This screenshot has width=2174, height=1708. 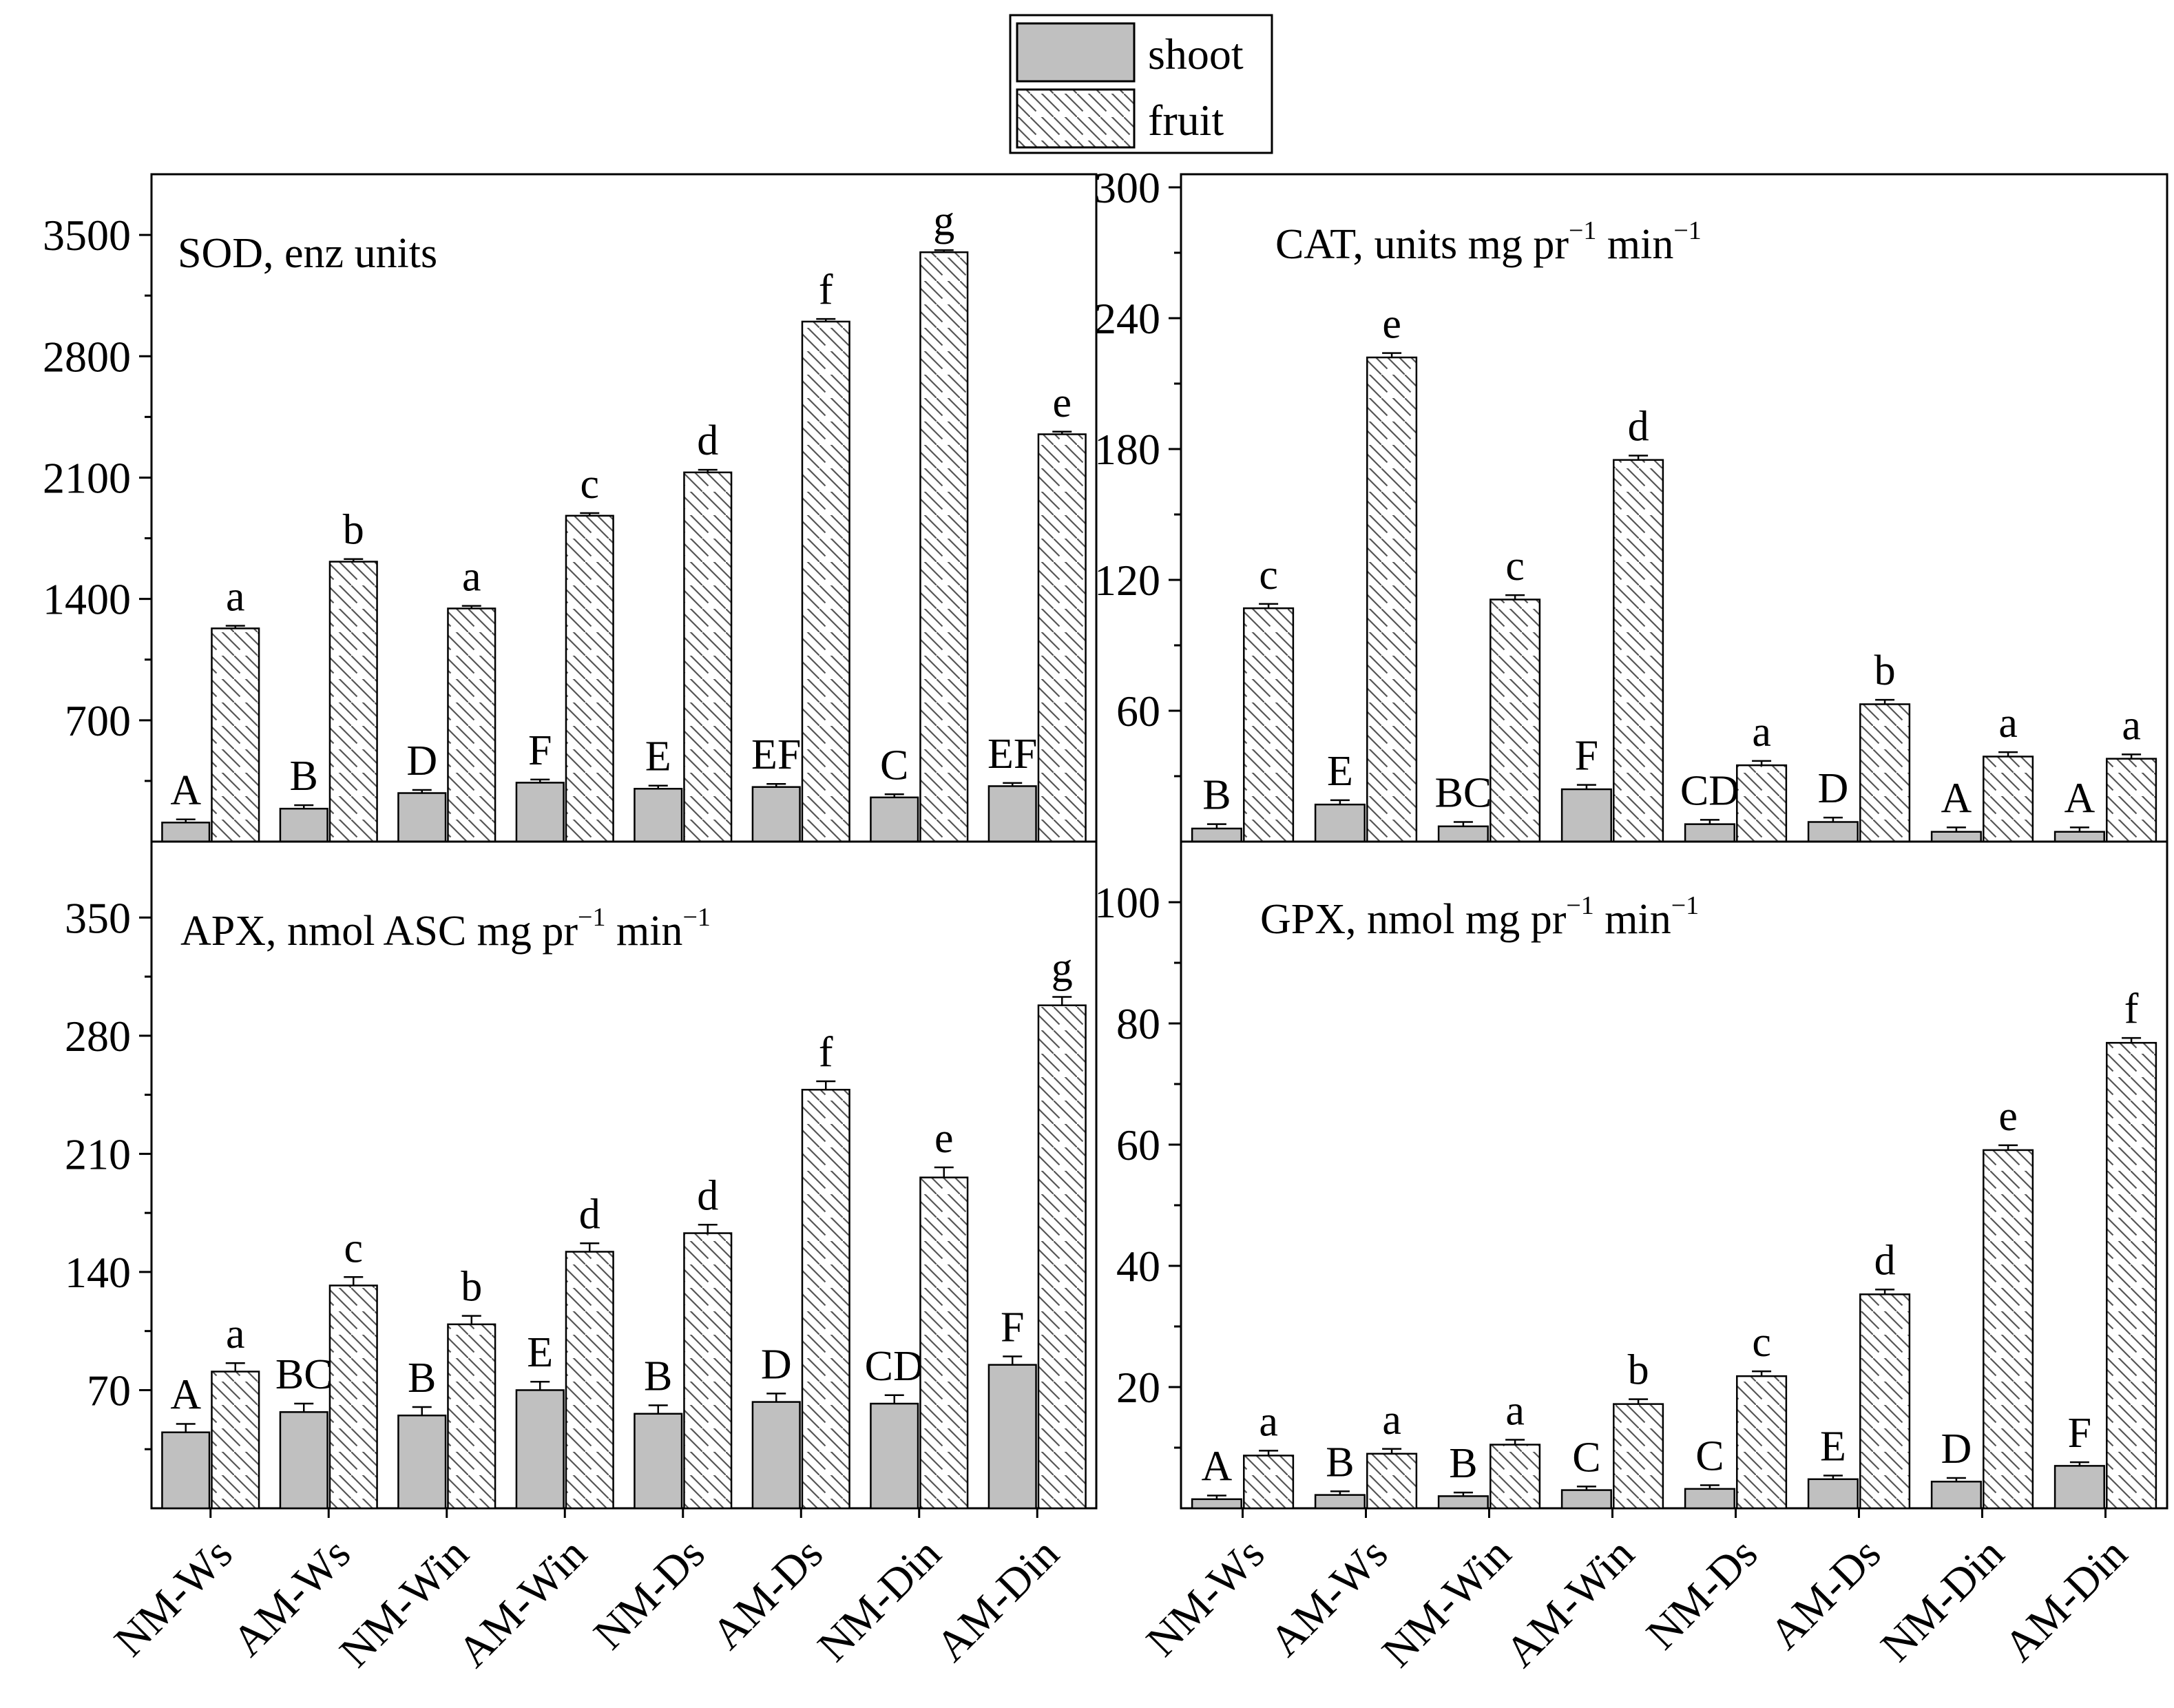 What do you see at coordinates (1710, 790) in the screenshot?
I see `significance-label: CD` at bounding box center [1710, 790].